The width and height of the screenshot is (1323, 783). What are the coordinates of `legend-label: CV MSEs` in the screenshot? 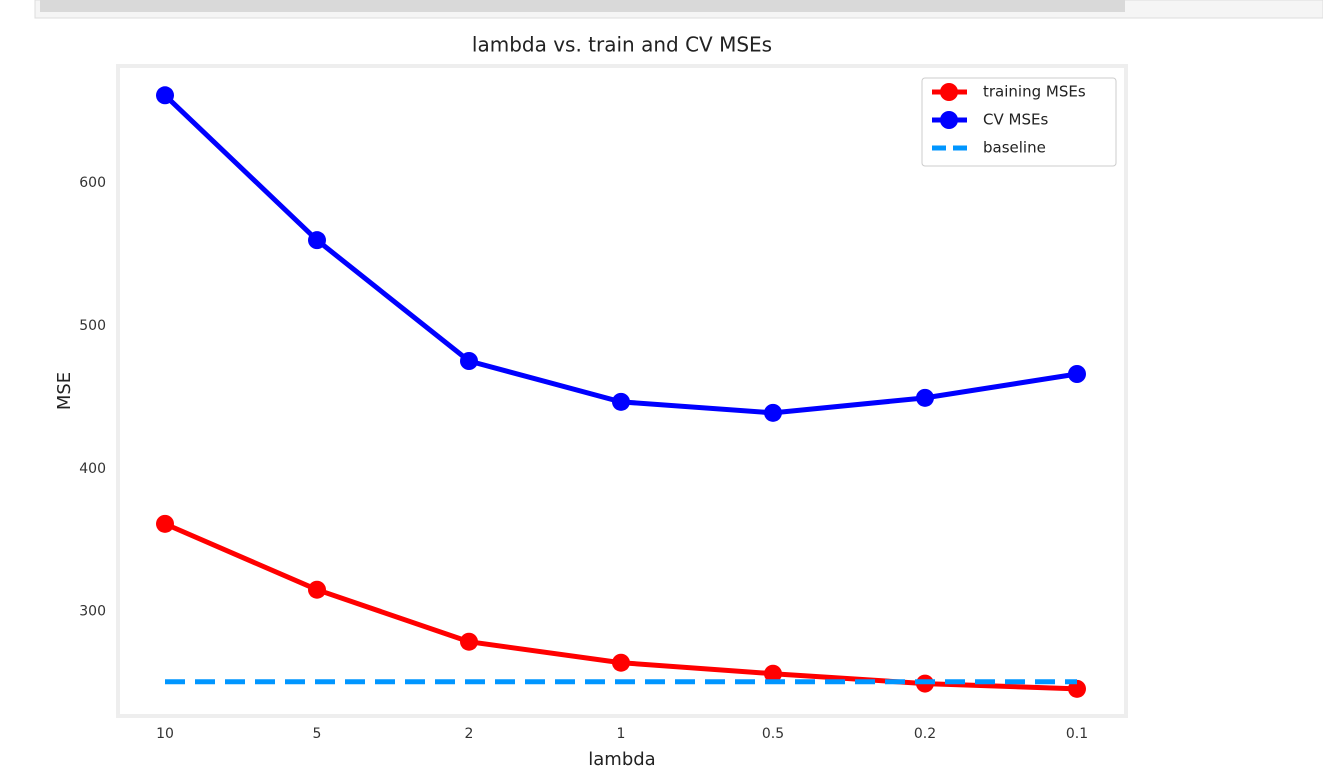 It's located at (1015, 120).